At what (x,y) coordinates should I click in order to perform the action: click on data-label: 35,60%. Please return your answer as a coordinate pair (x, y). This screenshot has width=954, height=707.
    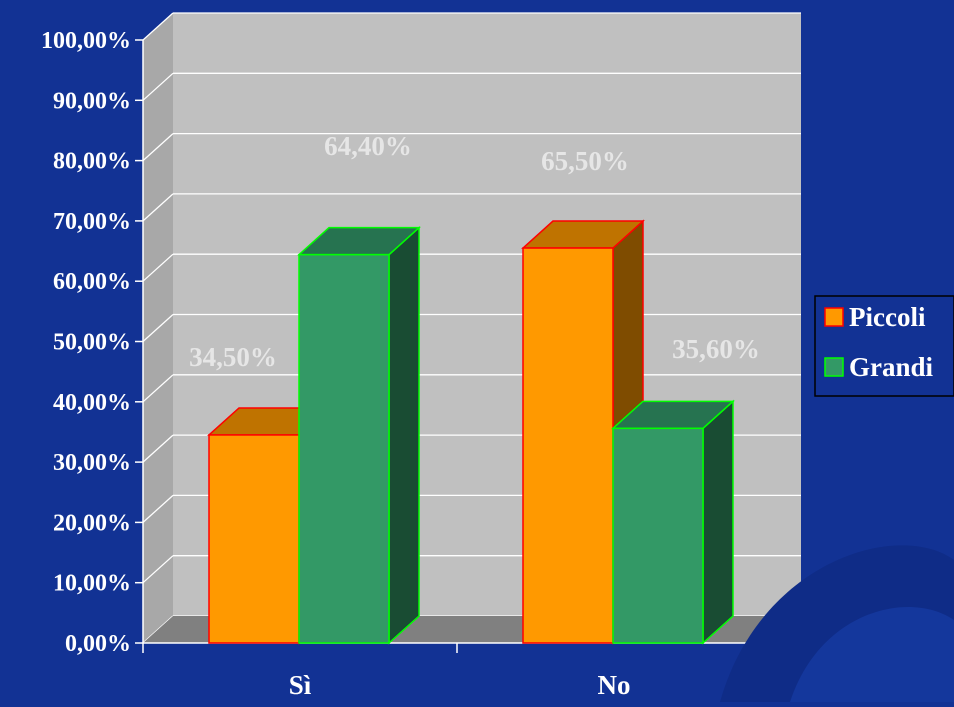
    Looking at the image, I should click on (716, 349).